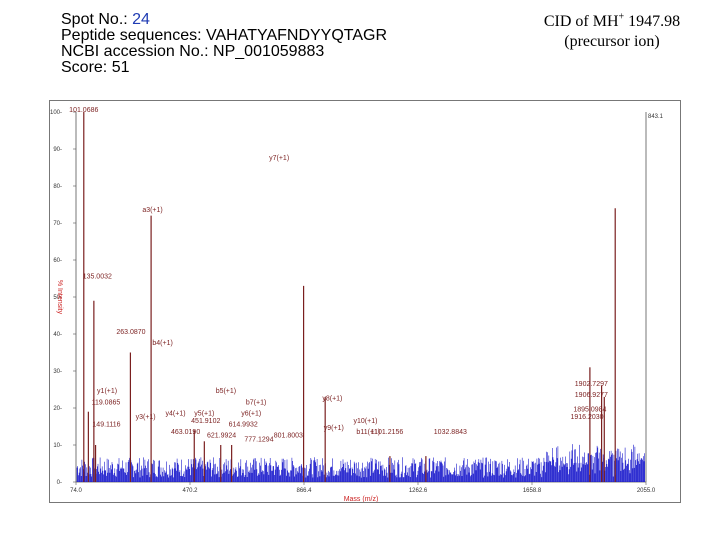 Image resolution: width=720 pixels, height=540 pixels. I want to click on peak-label: y1(+1), so click(107, 391).